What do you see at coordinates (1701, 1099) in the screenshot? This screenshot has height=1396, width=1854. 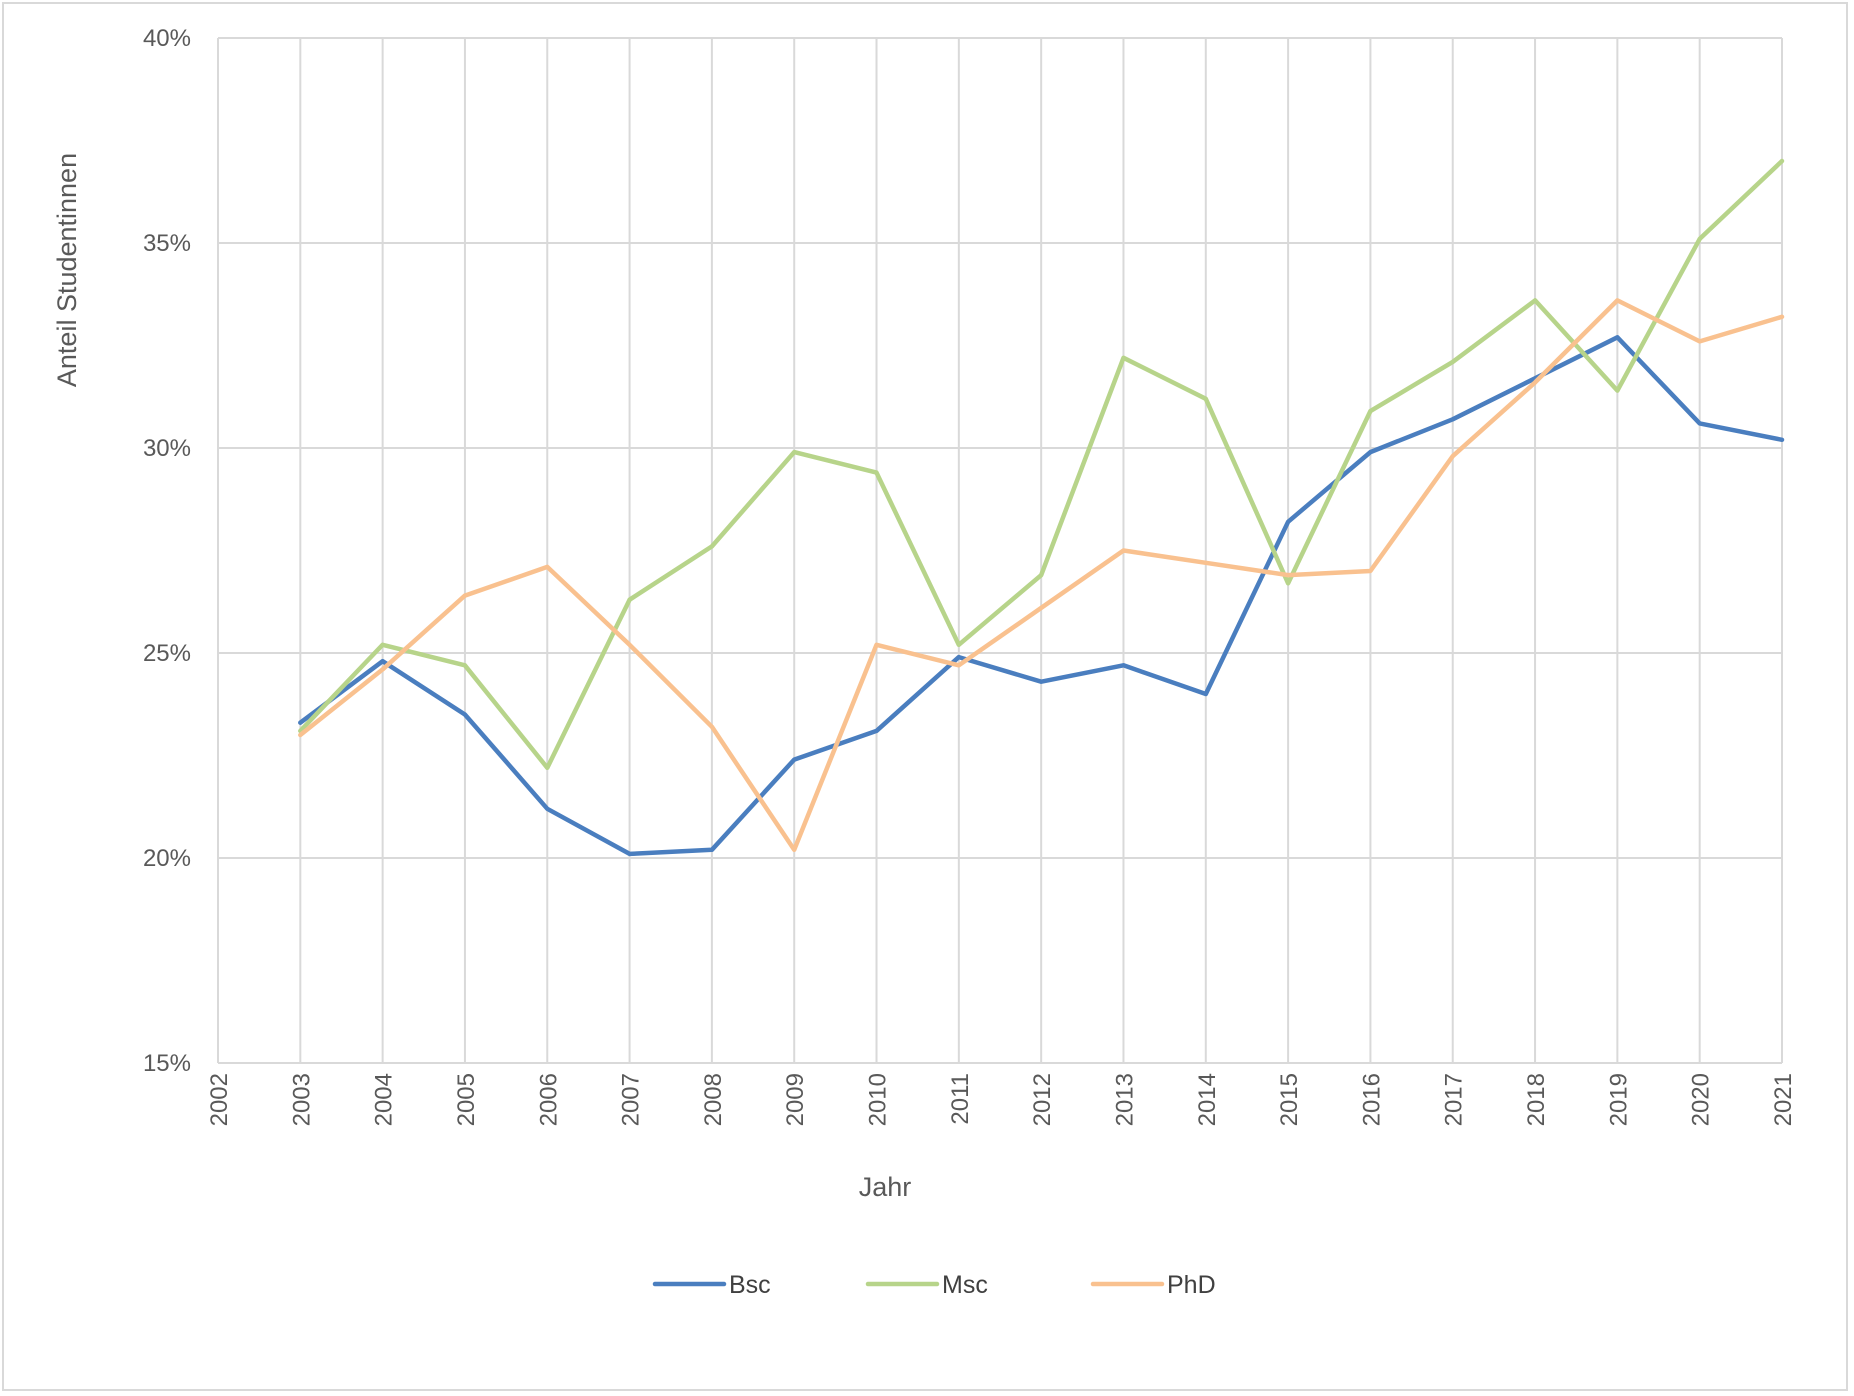 I see `x-tick-label: 2020` at bounding box center [1701, 1099].